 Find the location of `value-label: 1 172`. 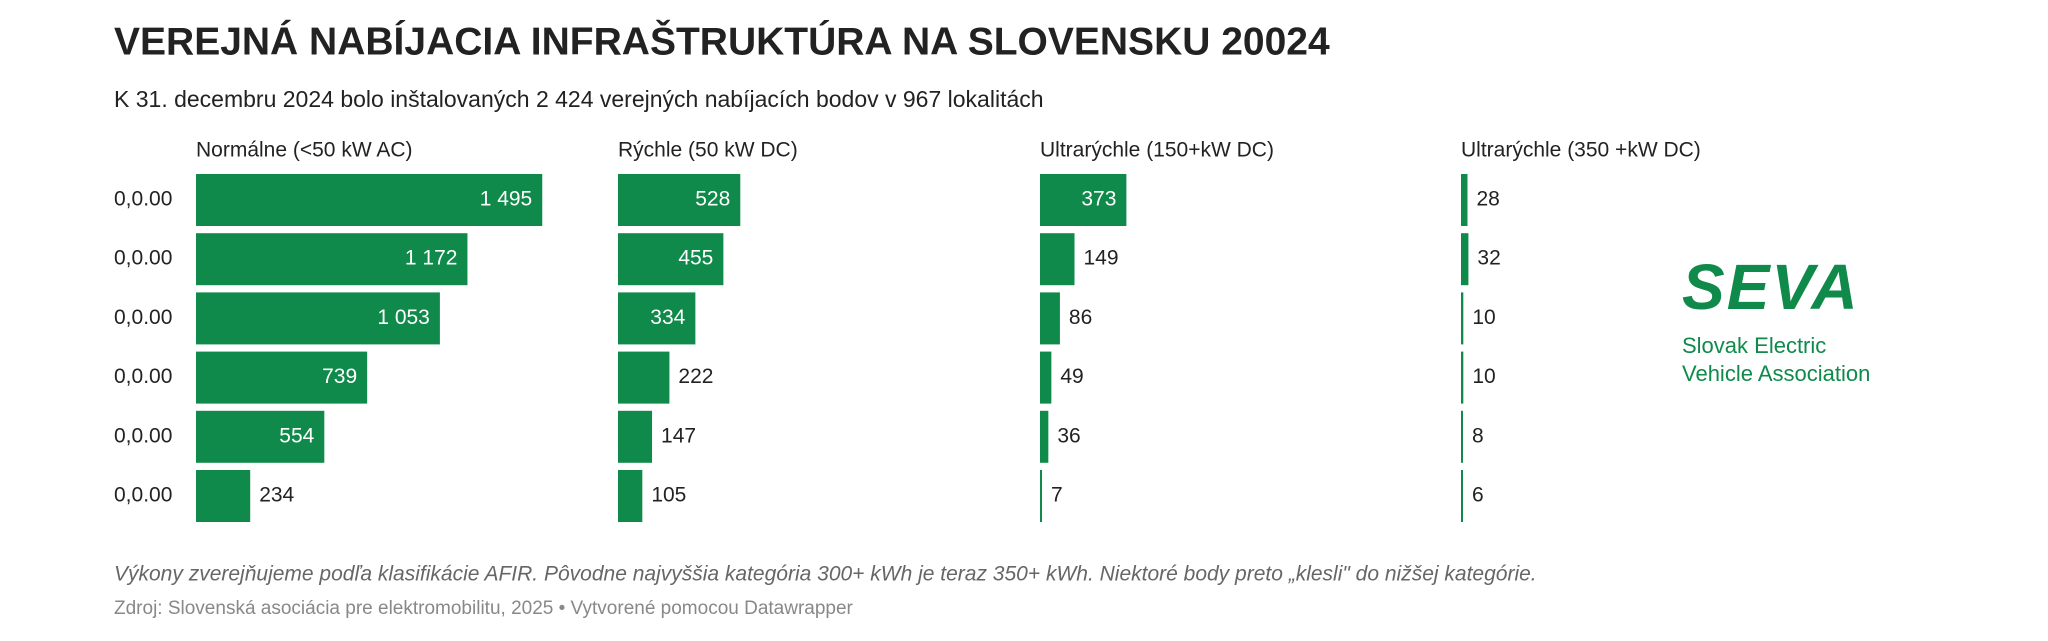

value-label: 1 172 is located at coordinates (431, 258).